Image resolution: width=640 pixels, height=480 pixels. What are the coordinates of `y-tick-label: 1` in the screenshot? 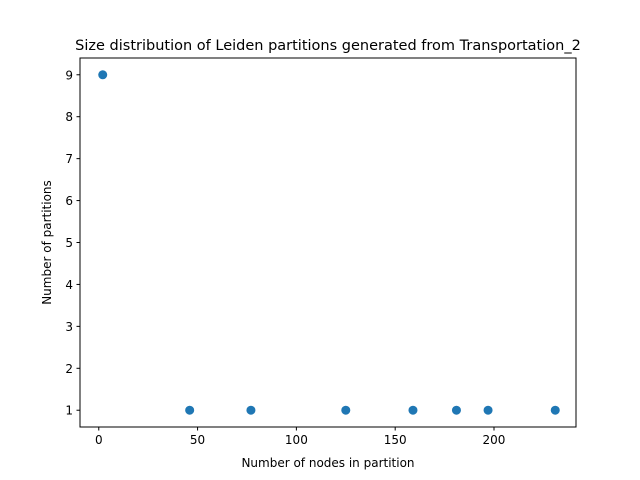 It's located at (69, 411).